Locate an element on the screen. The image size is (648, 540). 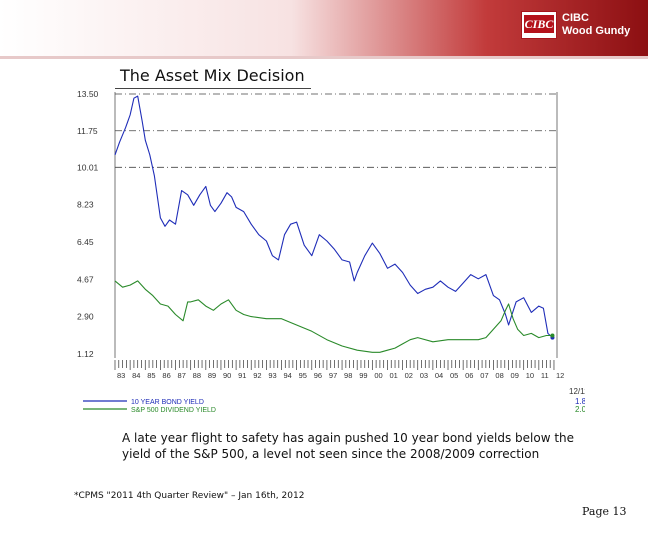
y-tick-label: 4.67 is located at coordinates (85, 279).